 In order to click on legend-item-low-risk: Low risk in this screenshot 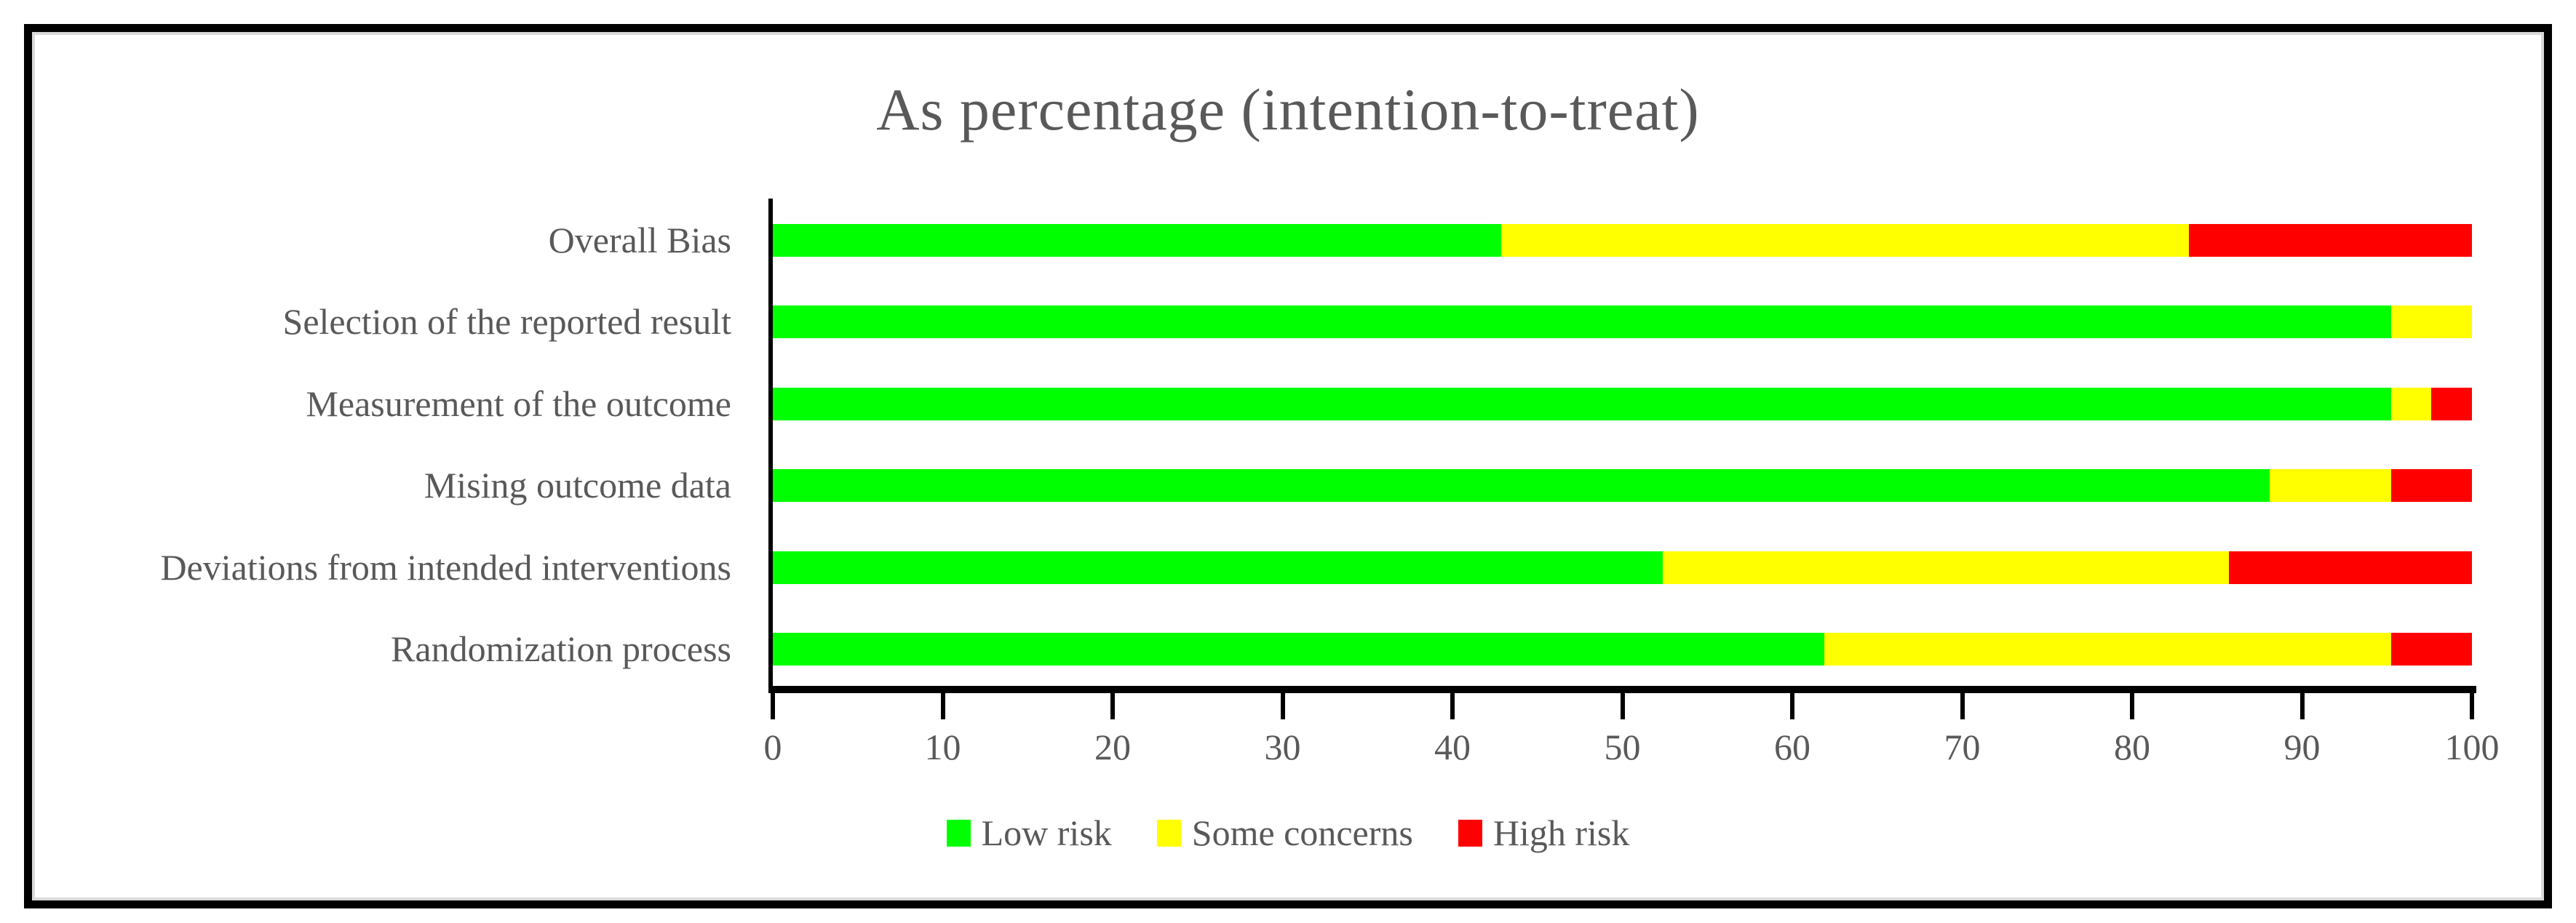, I will do `click(1029, 833)`.